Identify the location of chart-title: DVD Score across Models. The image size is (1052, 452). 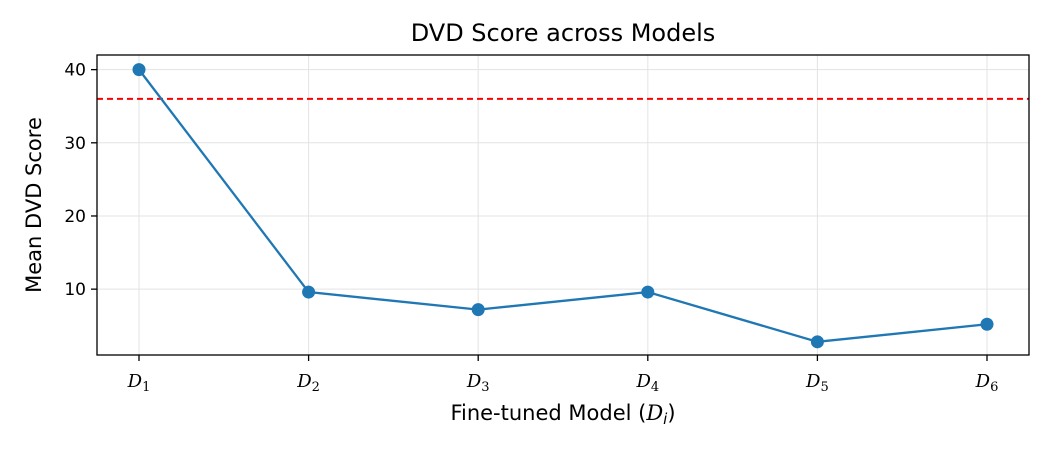
(563, 33).